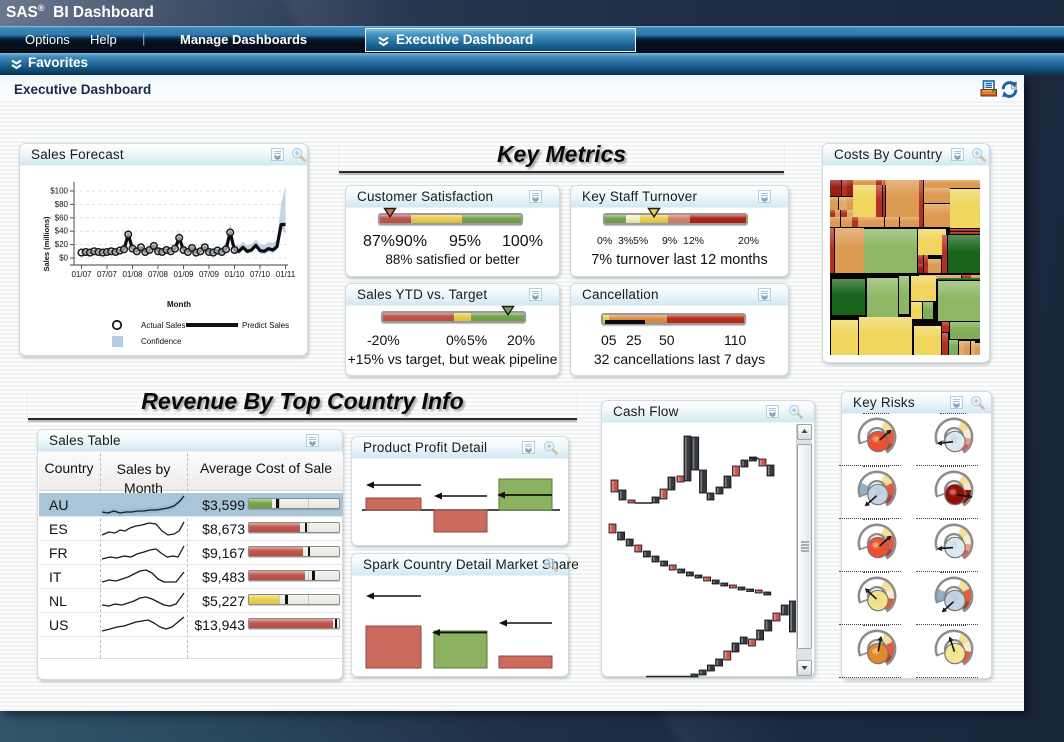 This screenshot has height=742, width=1064. Describe the element at coordinates (62, 204) in the screenshot. I see `svg-text: $80` at that location.